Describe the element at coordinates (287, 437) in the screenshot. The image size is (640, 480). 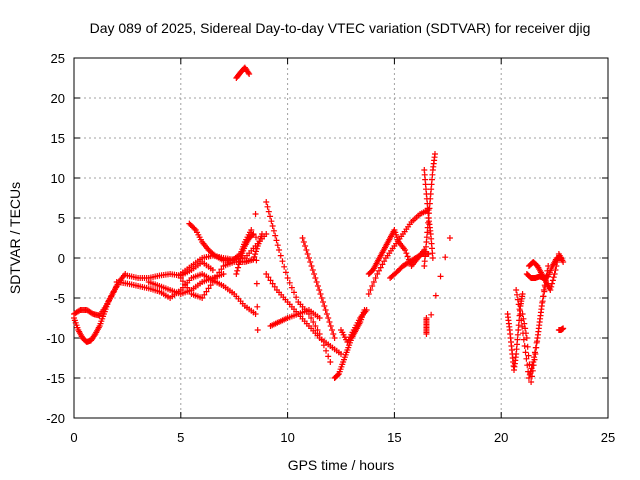
I see `x-tick-label: 10` at that location.